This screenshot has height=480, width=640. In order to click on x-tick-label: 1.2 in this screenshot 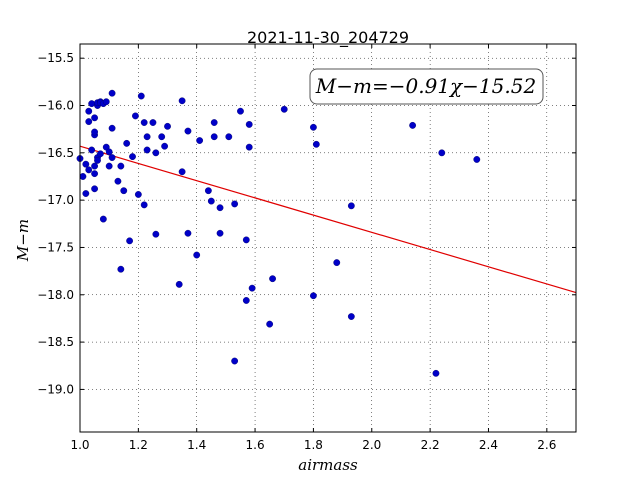, I will do `click(138, 445)`.